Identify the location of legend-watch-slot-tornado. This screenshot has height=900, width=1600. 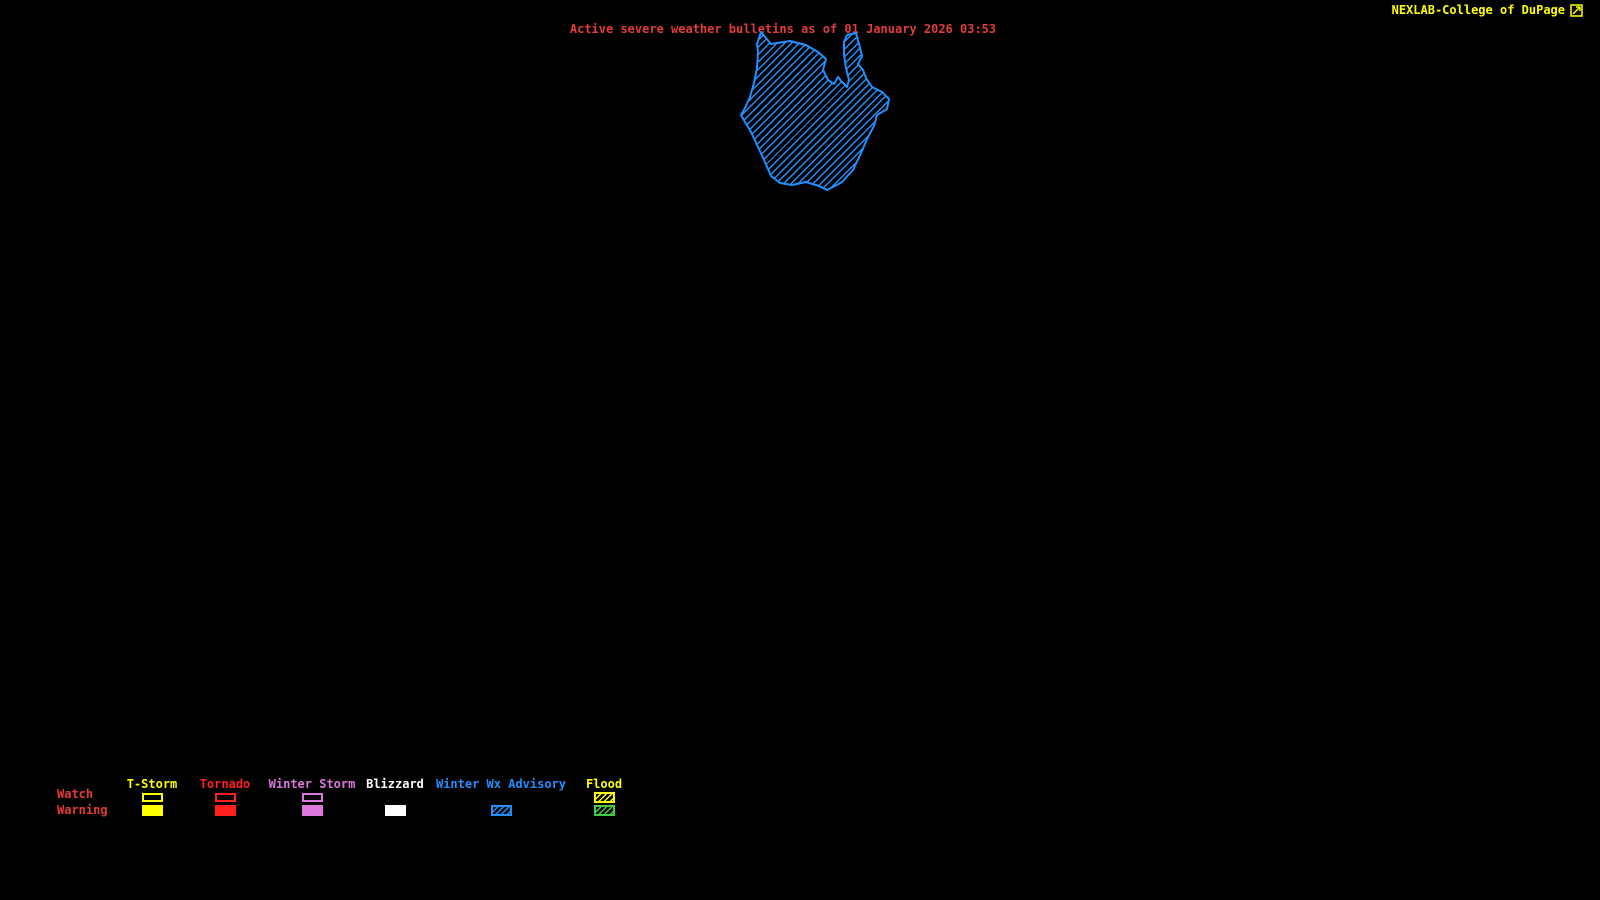
(225, 797).